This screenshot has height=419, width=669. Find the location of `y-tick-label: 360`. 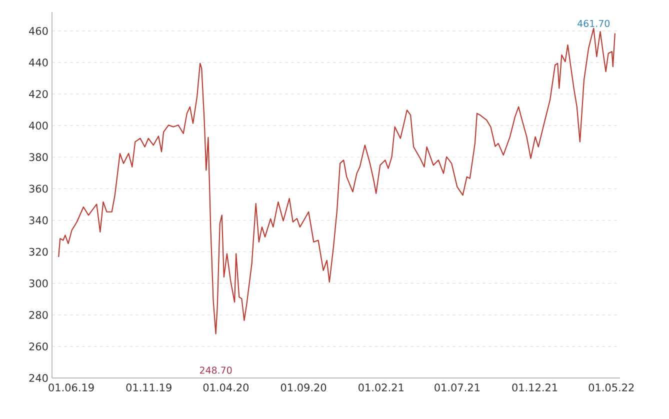

y-tick-label: 360 is located at coordinates (38, 188).